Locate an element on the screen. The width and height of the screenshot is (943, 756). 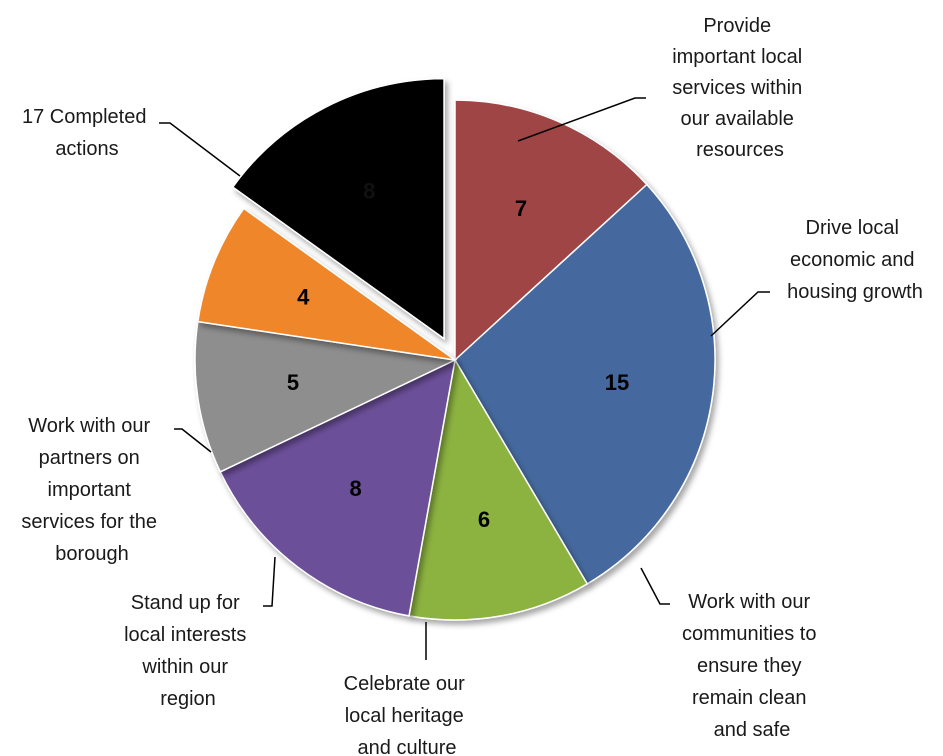
label-celebrate: Celebrate our local heritage and culture is located at coordinates (407, 714).